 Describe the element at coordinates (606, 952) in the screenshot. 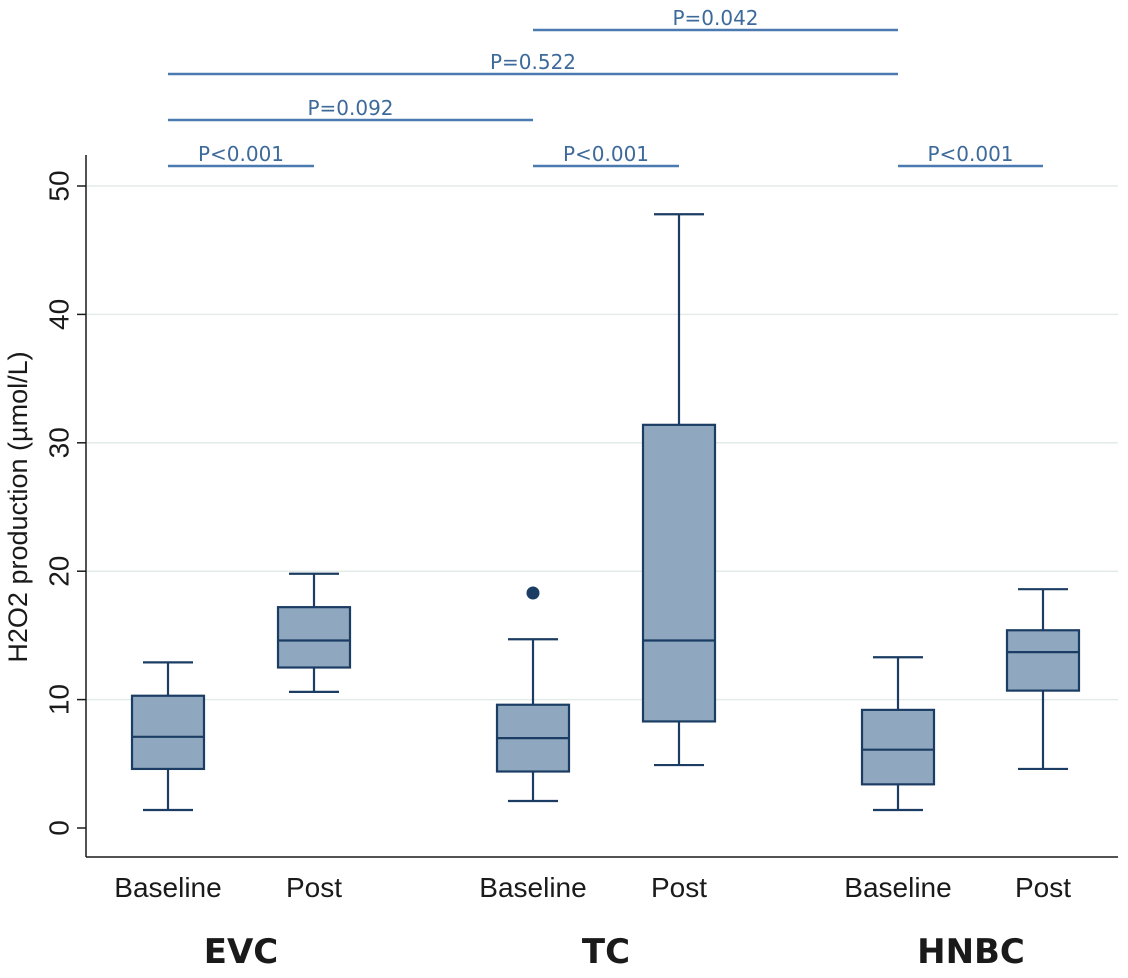

I see `group-label-tc: TC` at that location.